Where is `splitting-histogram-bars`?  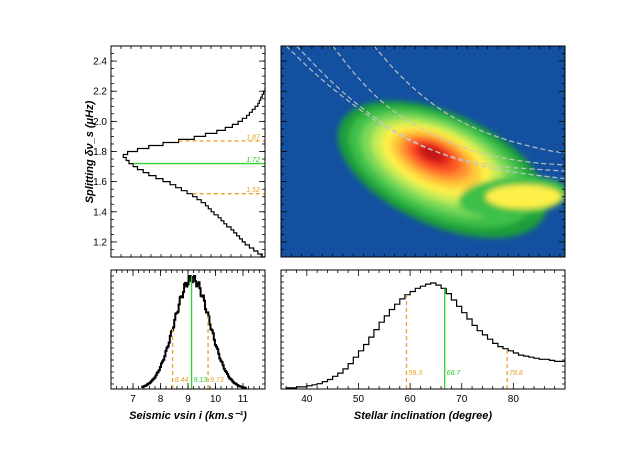 splitting-histogram-bars is located at coordinates (194, 173).